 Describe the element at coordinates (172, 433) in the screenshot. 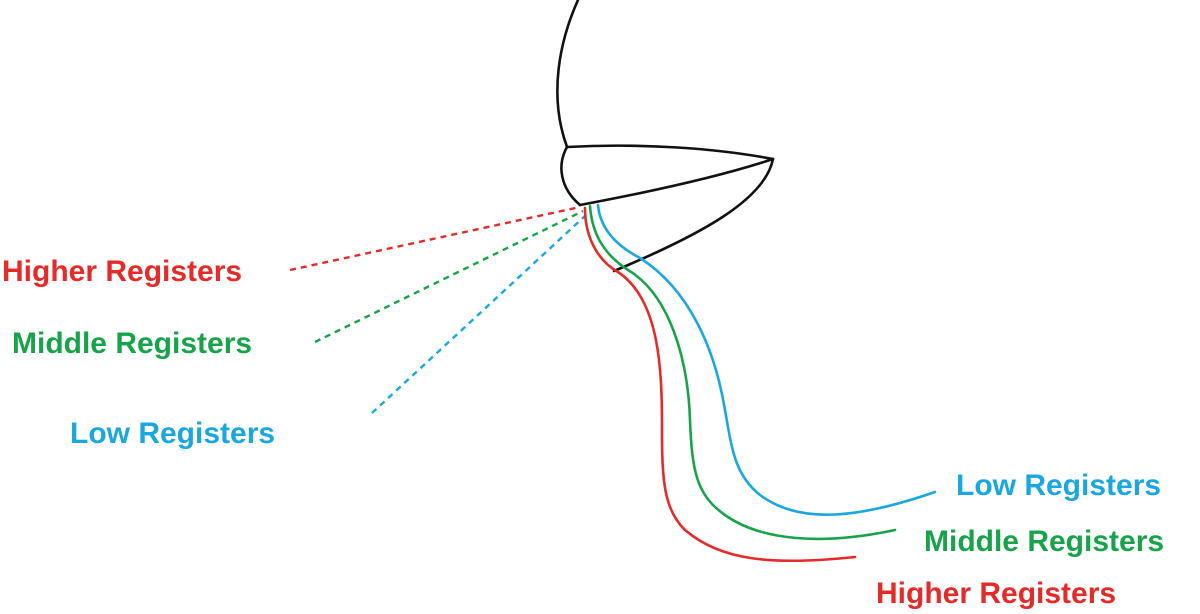

I see `label-left-low: Low Registers` at that location.